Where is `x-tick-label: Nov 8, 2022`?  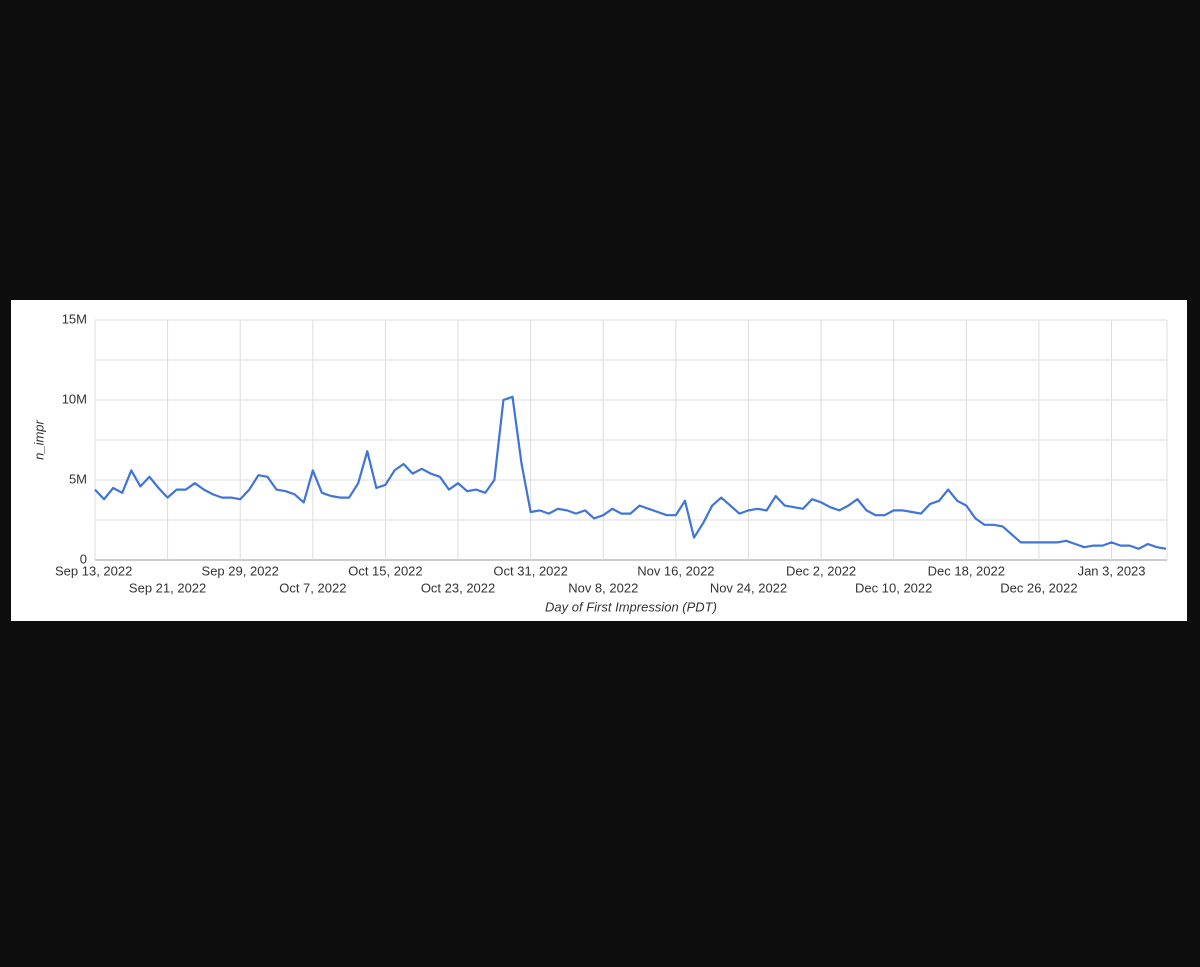
x-tick-label: Nov 8, 2022 is located at coordinates (603, 587).